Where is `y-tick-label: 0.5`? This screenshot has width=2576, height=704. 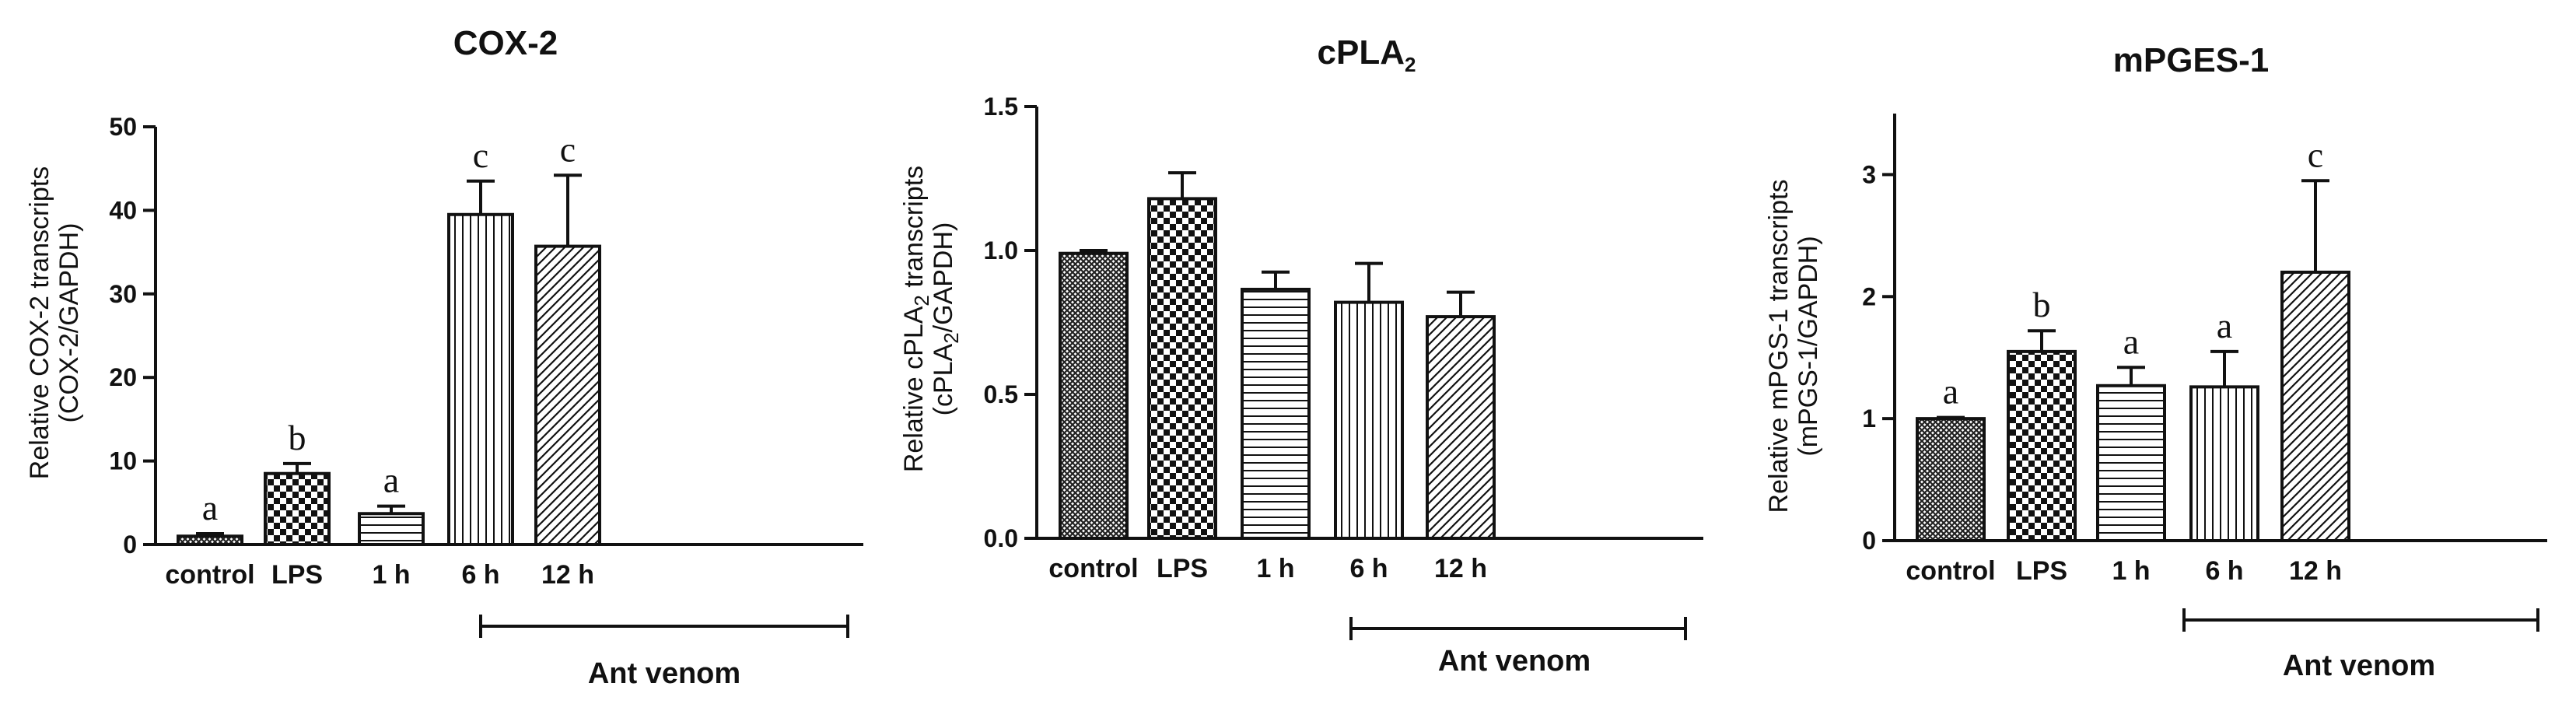
y-tick-label: 0.5 is located at coordinates (1001, 394).